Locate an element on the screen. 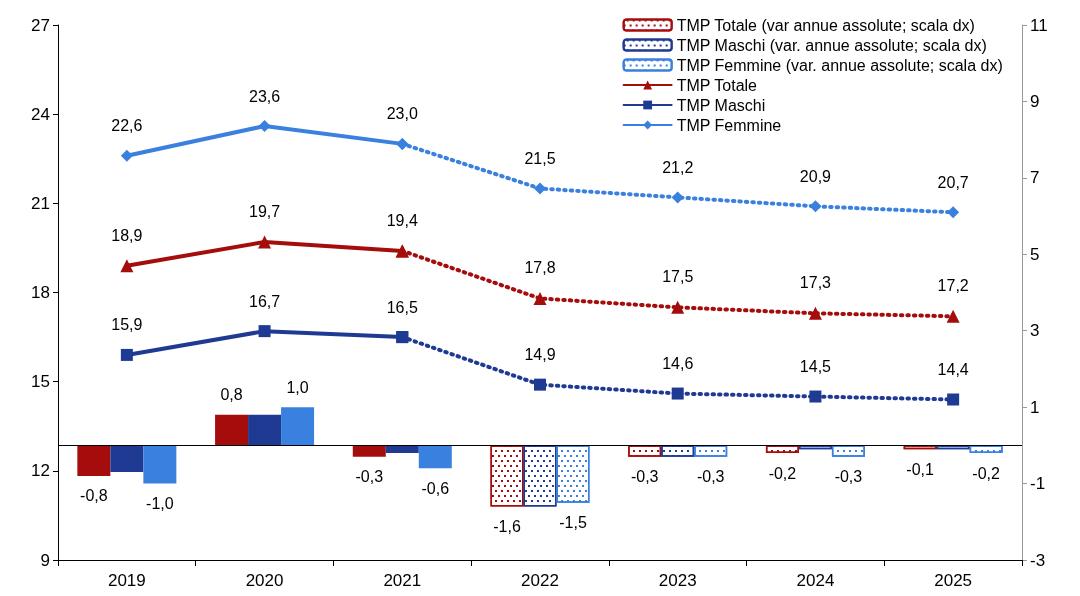 The width and height of the screenshot is (1080, 596). data-label: 19,4 is located at coordinates (402, 220).